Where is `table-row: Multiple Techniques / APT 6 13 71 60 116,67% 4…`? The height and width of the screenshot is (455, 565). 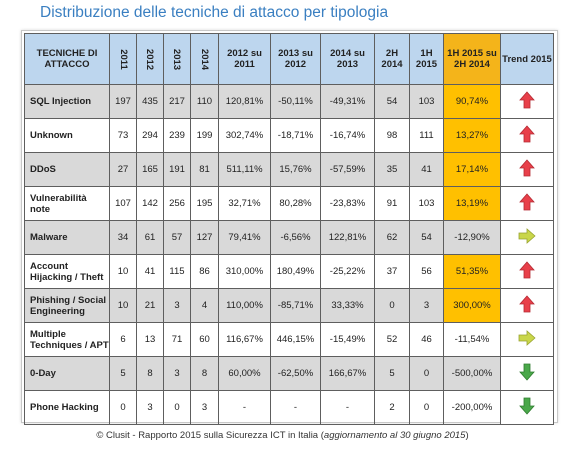
table-row: Multiple Techniques / APT 6 13 71 60 116,67% 4… is located at coordinates (289, 339).